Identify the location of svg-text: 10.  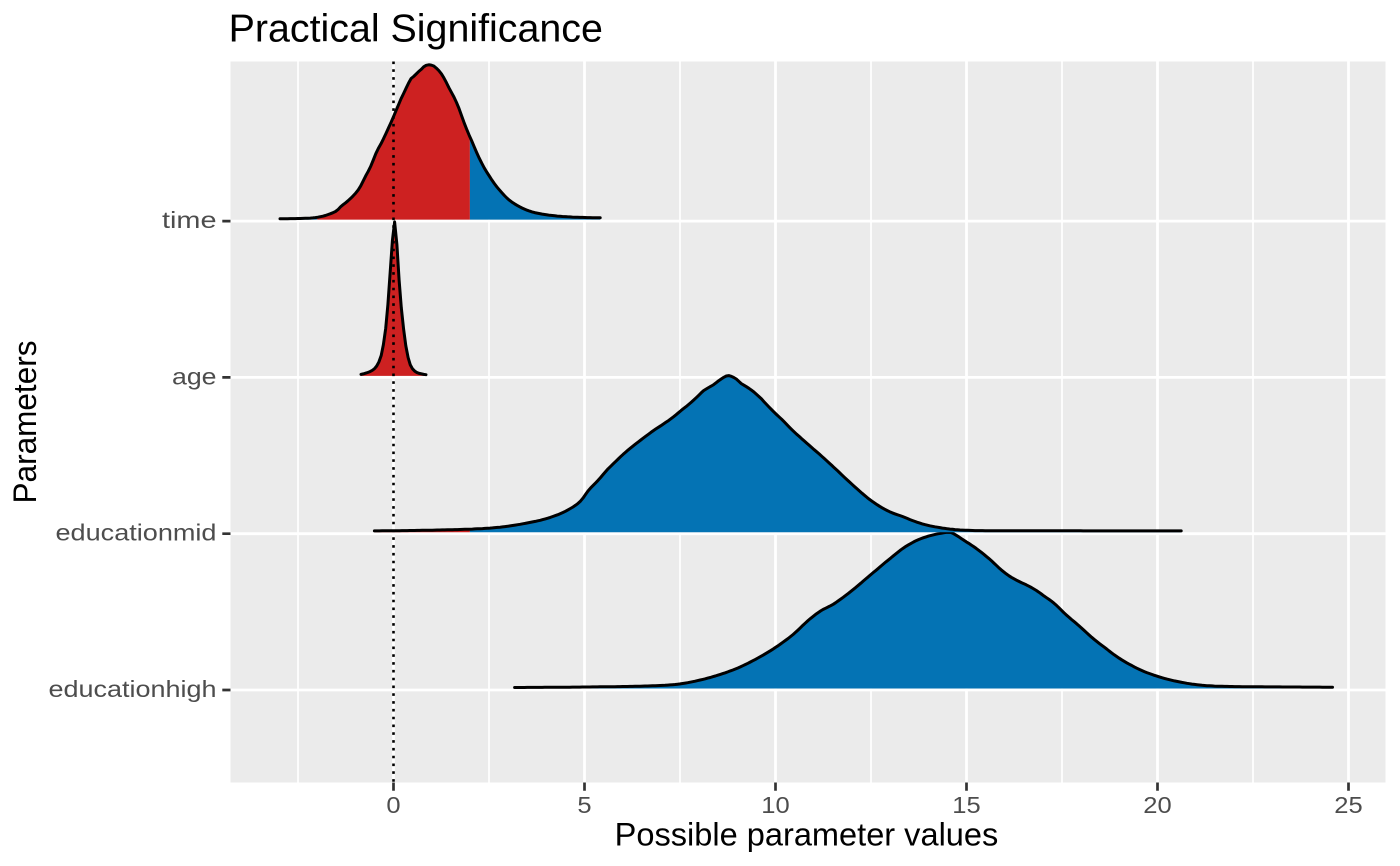
(775, 805).